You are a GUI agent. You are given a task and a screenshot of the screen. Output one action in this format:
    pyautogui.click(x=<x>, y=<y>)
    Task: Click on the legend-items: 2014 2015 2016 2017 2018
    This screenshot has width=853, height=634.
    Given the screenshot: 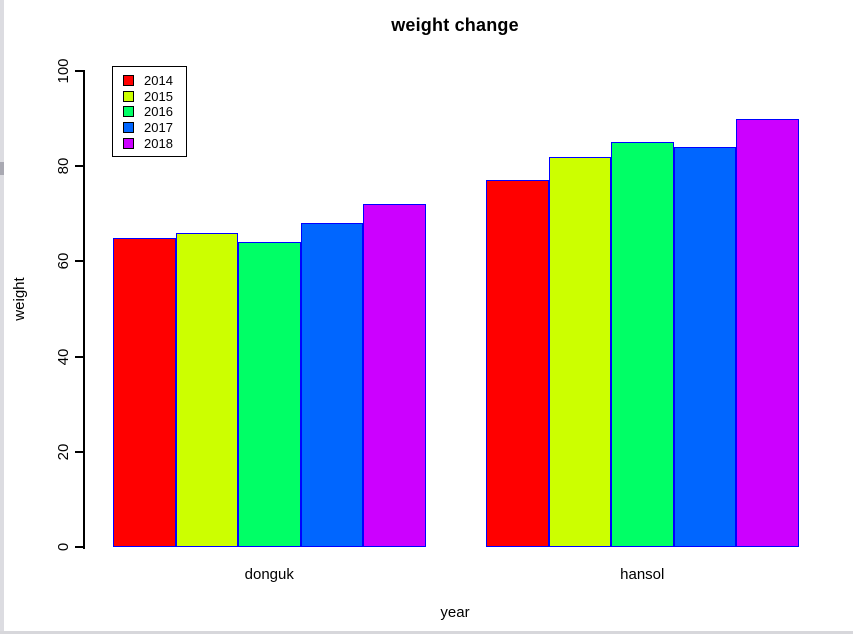 What is the action you would take?
    pyautogui.click(x=149, y=112)
    